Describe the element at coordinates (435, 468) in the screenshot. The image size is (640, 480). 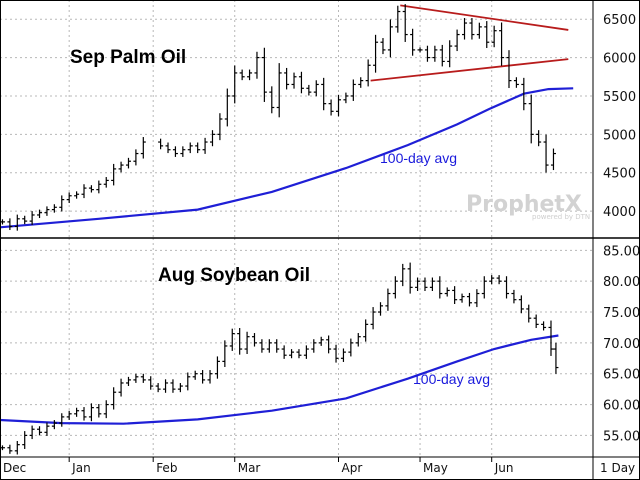
I see `month-label: May` at that location.